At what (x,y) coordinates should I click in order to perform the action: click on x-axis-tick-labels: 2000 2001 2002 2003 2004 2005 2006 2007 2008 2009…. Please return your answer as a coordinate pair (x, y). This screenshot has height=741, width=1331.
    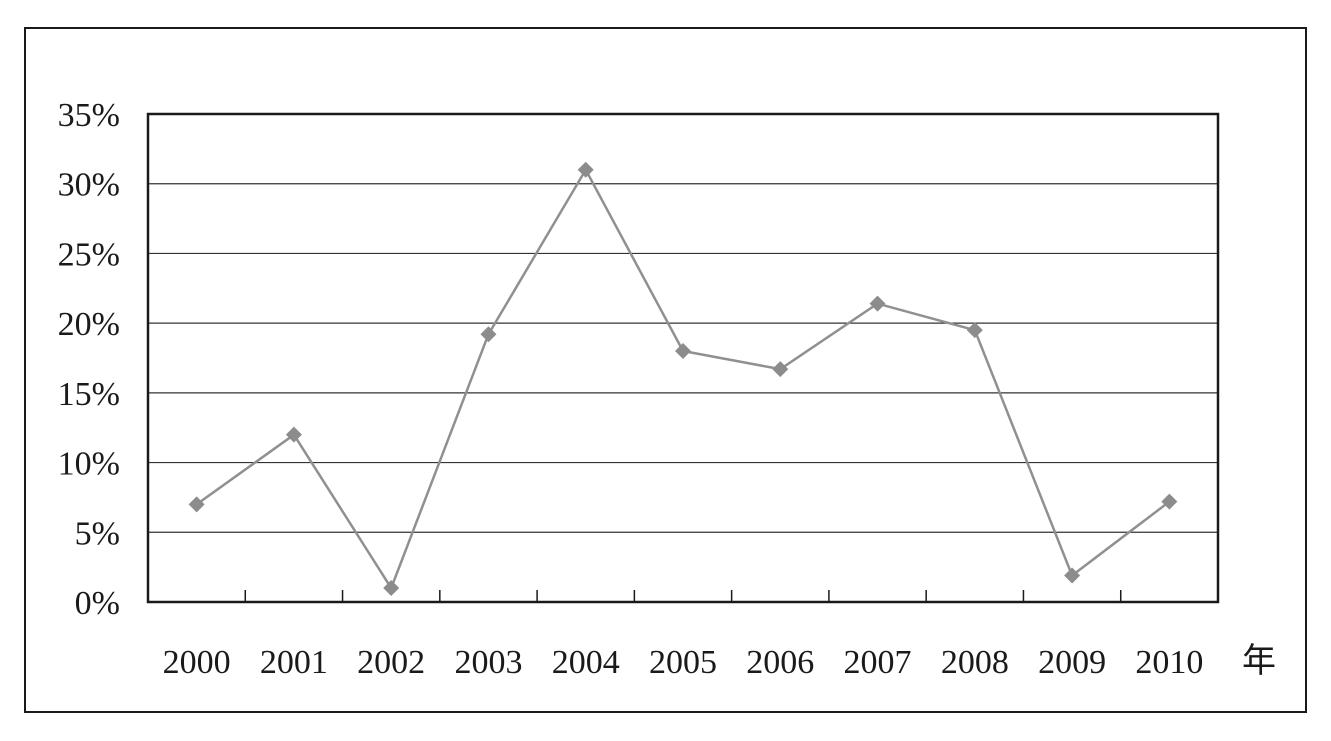
    Looking at the image, I should click on (683, 662).